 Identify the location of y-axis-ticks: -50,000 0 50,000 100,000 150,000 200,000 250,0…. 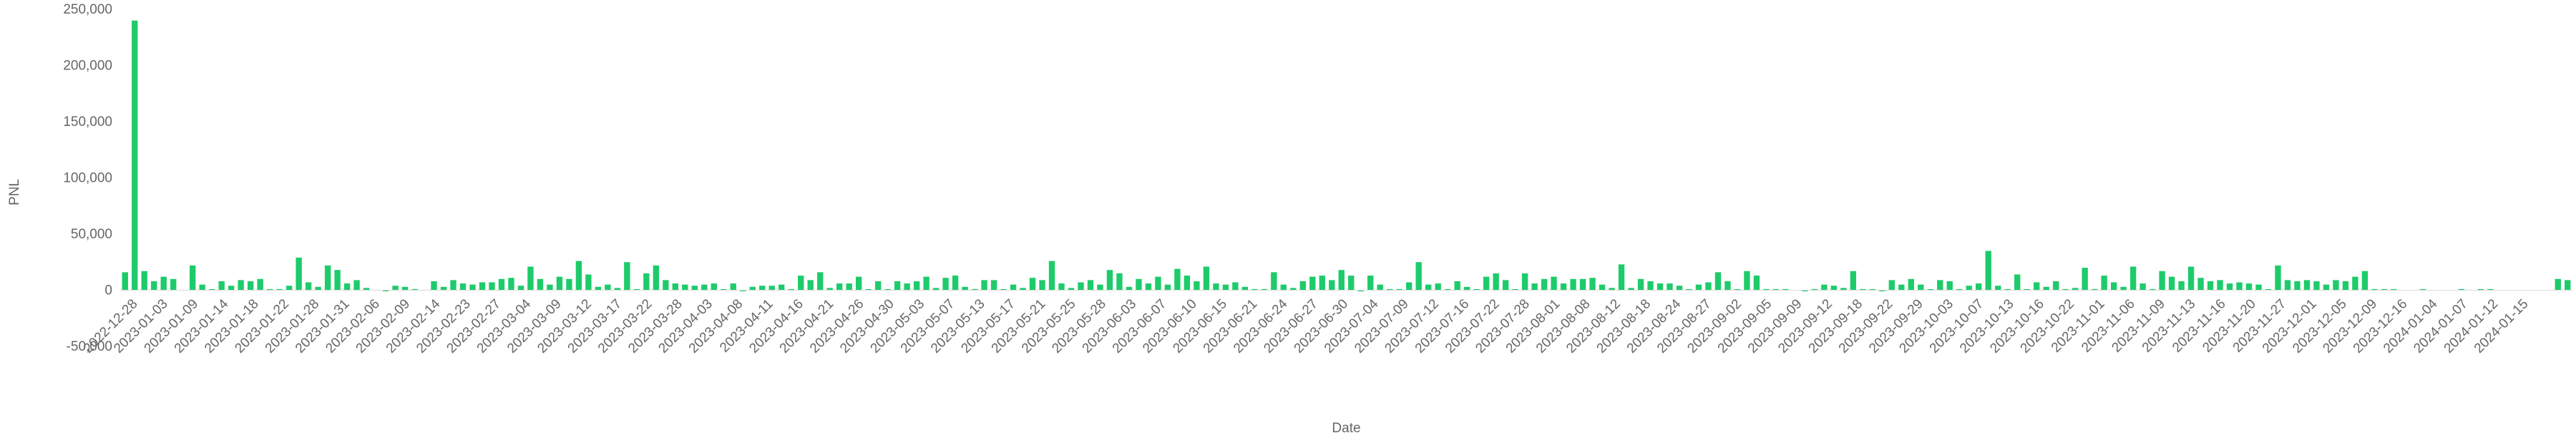
(87, 178).